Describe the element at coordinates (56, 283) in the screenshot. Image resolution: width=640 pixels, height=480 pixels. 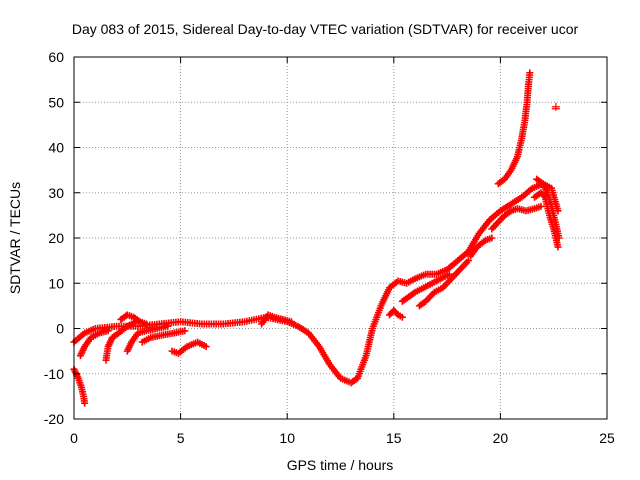
I see `y-tick-label: 10` at that location.